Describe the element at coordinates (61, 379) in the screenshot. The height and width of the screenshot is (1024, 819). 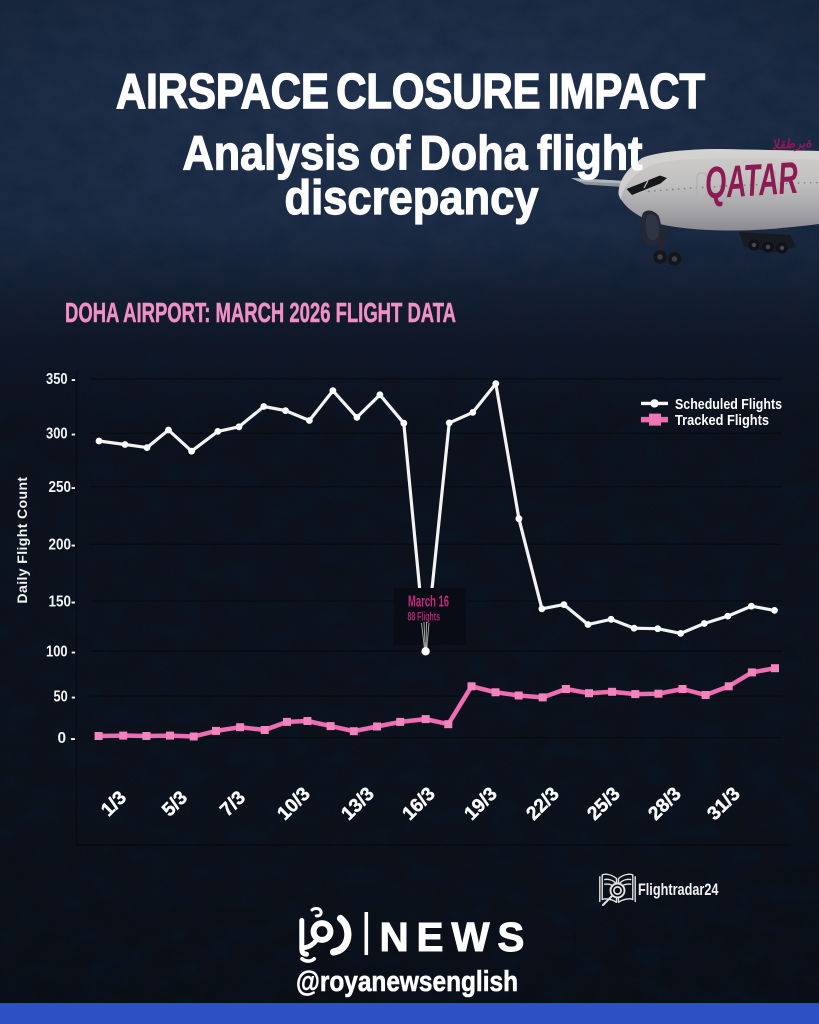
I see `svg-text: 350 -` at that location.